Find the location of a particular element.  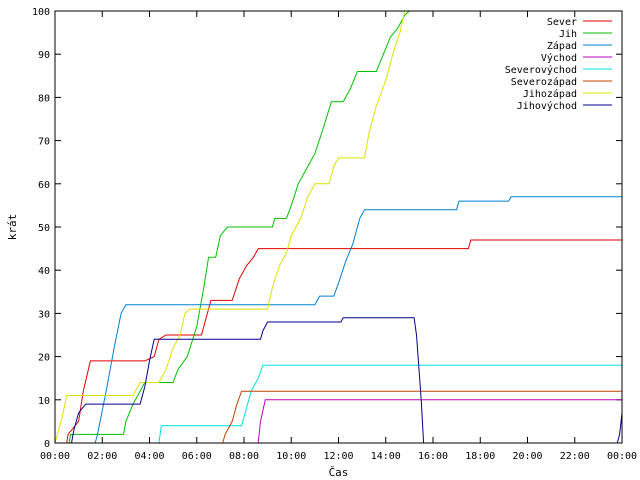

legend-label: Sever is located at coordinates (562, 22).